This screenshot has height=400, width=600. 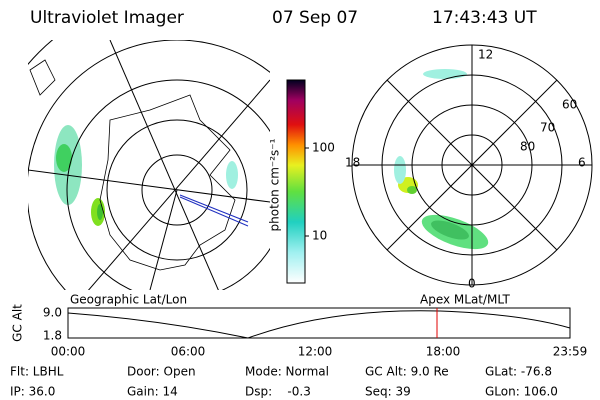 I want to click on altitude-plot, so click(x=319, y=323).